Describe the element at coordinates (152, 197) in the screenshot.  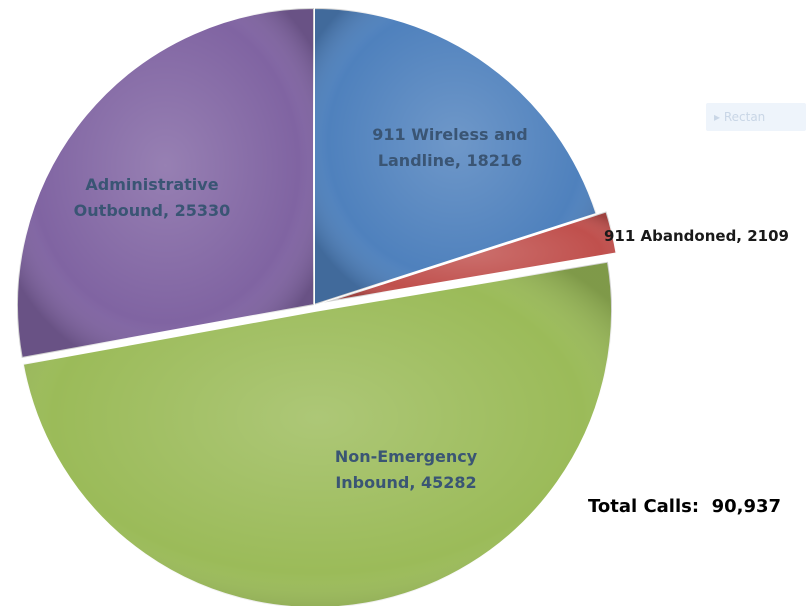
I see `data-label-administrative-outbound: Administrative Outbound, 25330` at that location.